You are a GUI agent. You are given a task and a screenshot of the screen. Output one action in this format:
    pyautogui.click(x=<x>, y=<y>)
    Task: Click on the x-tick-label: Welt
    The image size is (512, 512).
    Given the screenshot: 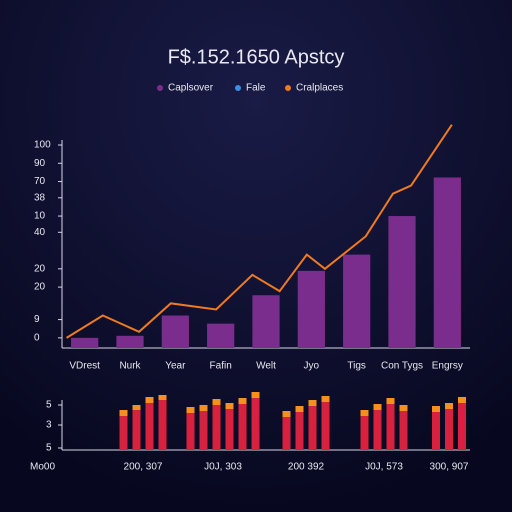 What is the action you would take?
    pyautogui.click(x=266, y=366)
    